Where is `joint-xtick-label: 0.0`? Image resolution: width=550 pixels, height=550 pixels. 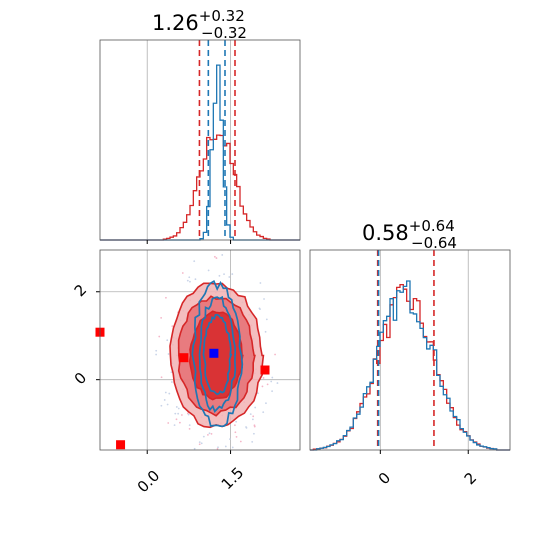
joint-xtick-label: 0.0 is located at coordinates (149, 482).